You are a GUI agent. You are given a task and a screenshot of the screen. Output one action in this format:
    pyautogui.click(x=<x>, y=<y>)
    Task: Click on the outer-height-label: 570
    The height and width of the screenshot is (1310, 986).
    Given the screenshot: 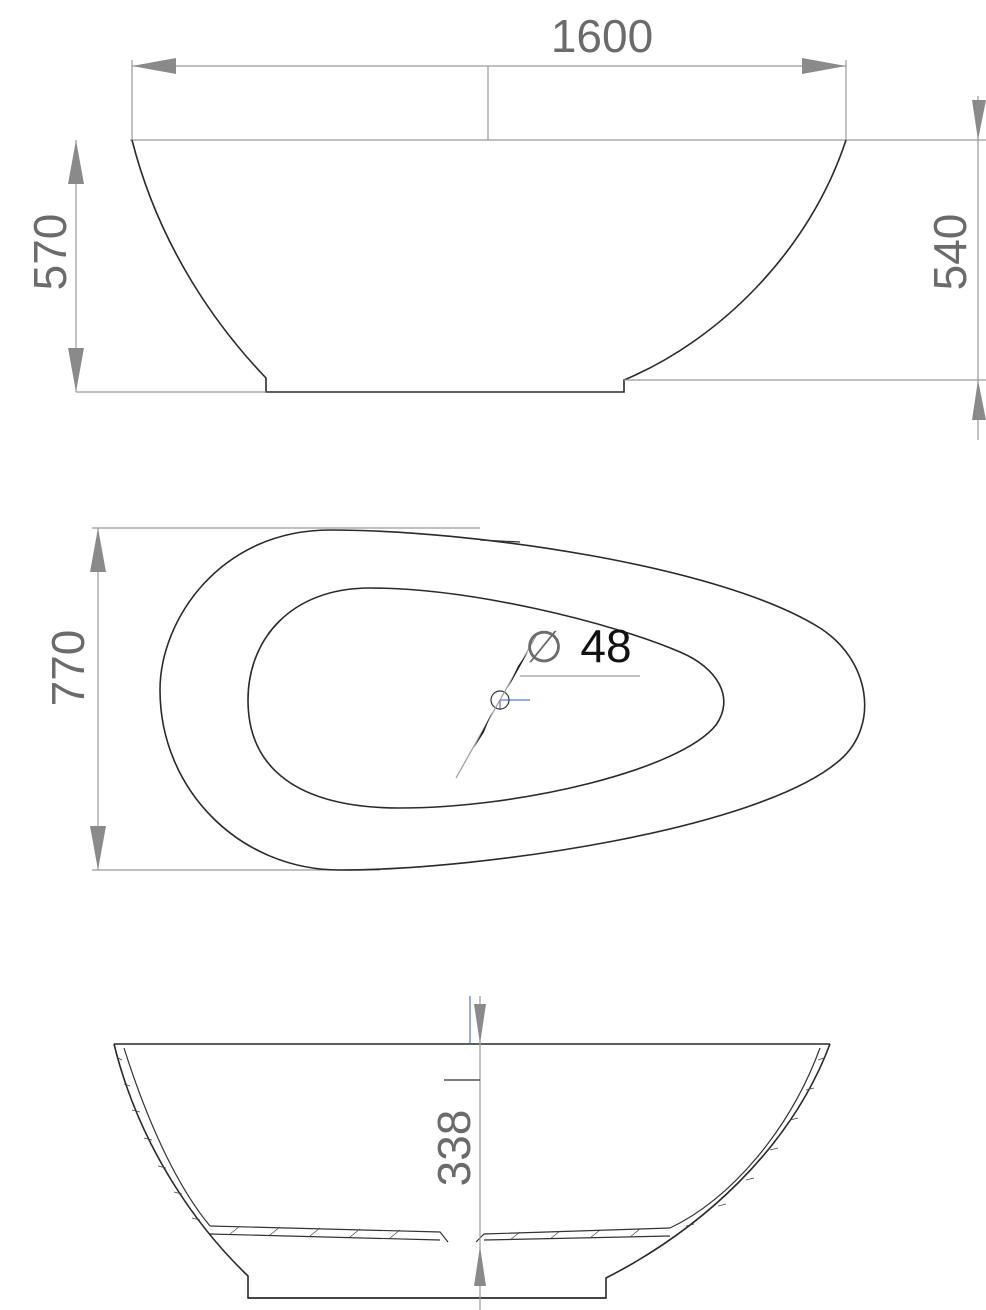 What is the action you would take?
    pyautogui.click(x=50, y=252)
    